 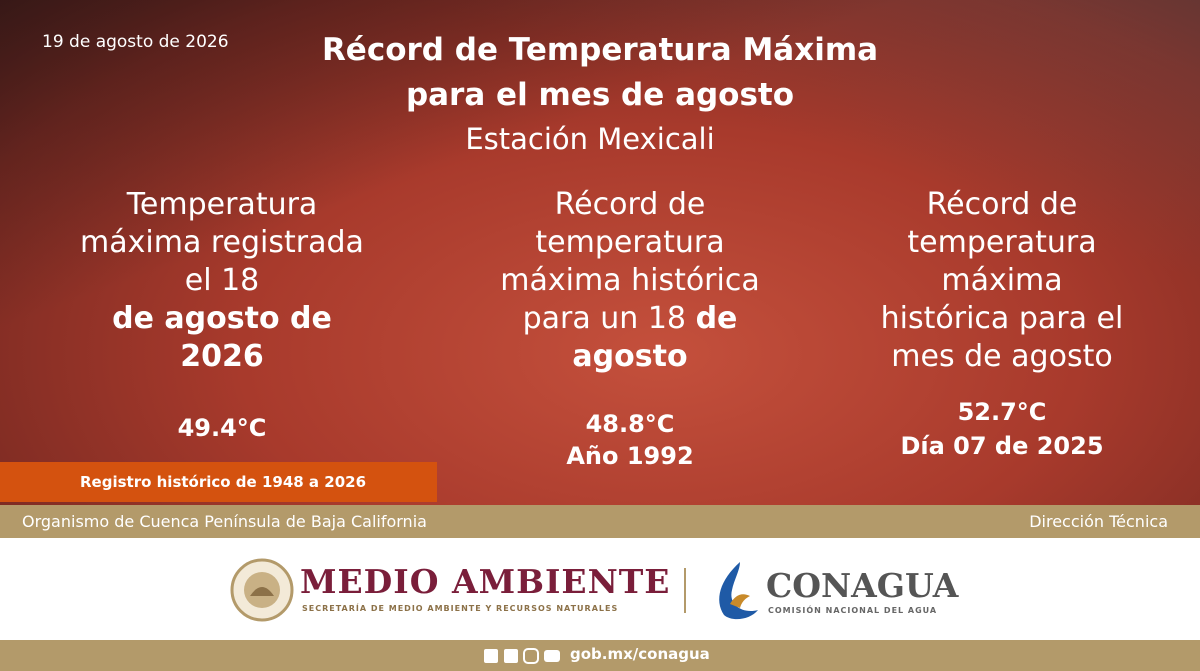 I want to click on label-line: máxima histórica, so click(x=630, y=281).